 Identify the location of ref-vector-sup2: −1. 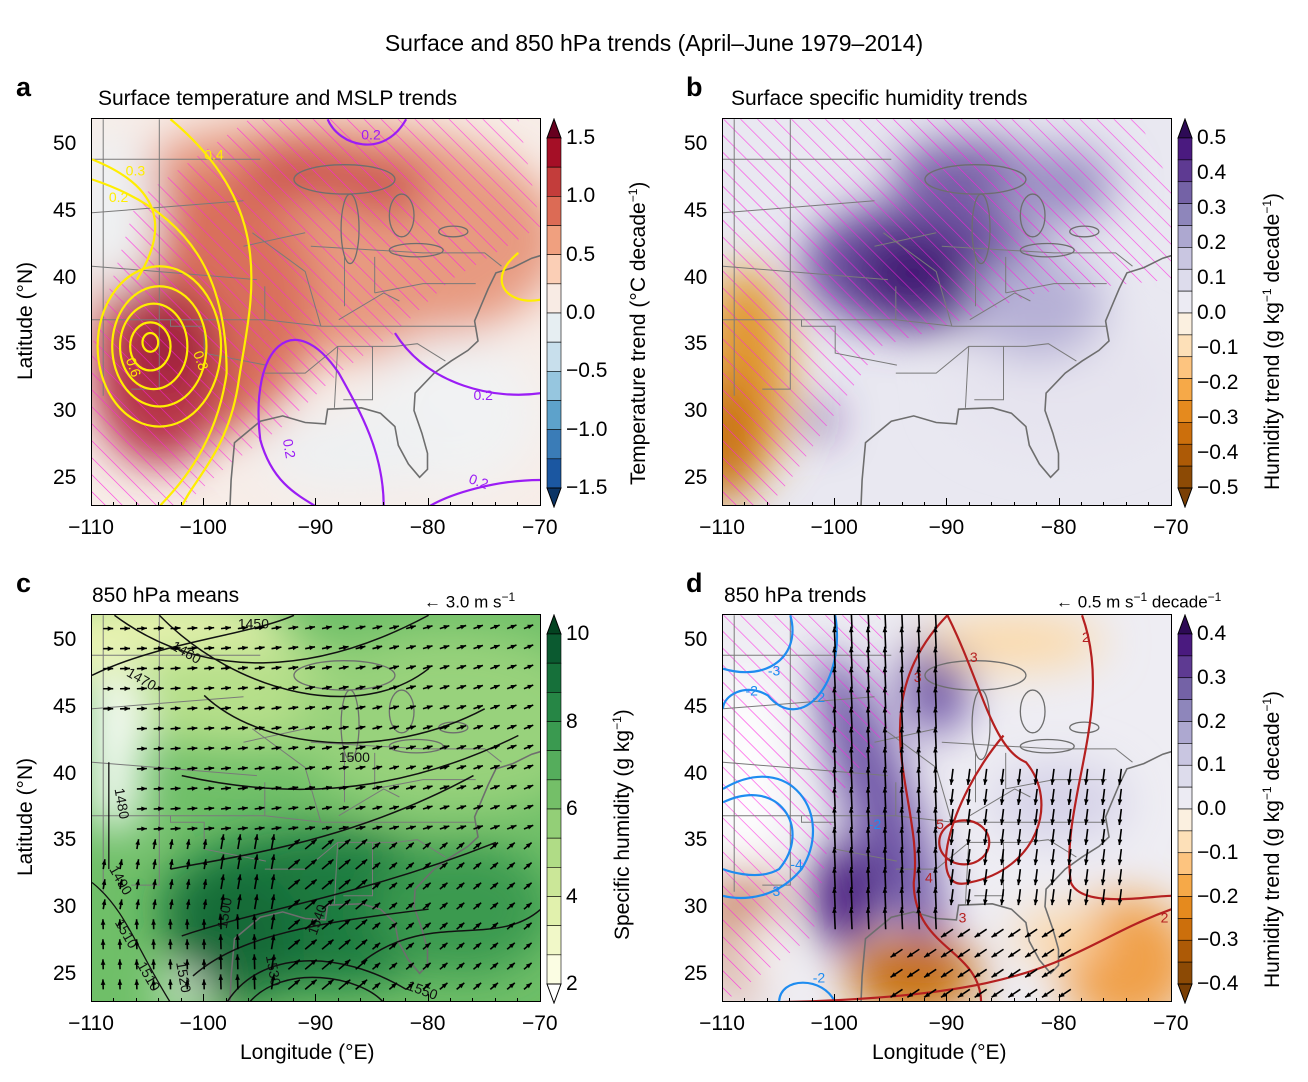
(1214, 597).